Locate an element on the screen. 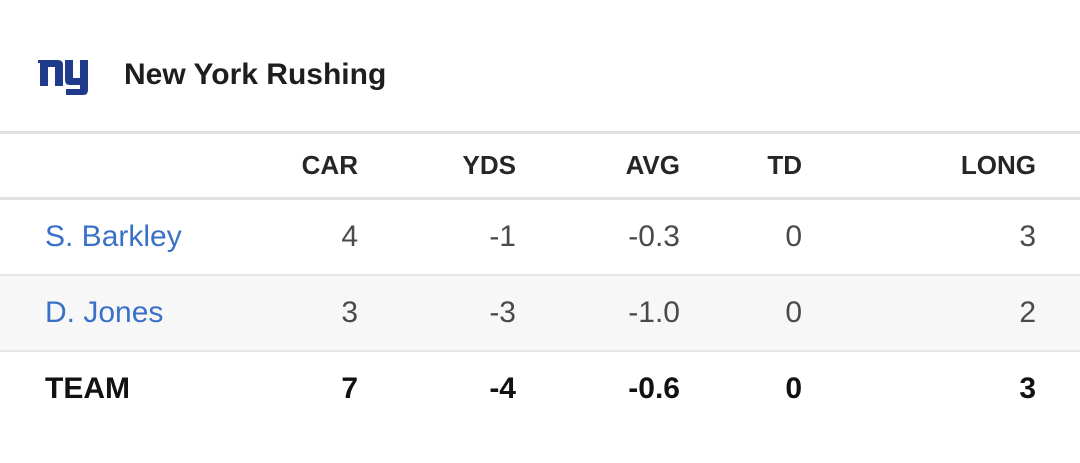 This screenshot has height=463, width=1080. column-header-yds: YDS is located at coordinates (489, 165).